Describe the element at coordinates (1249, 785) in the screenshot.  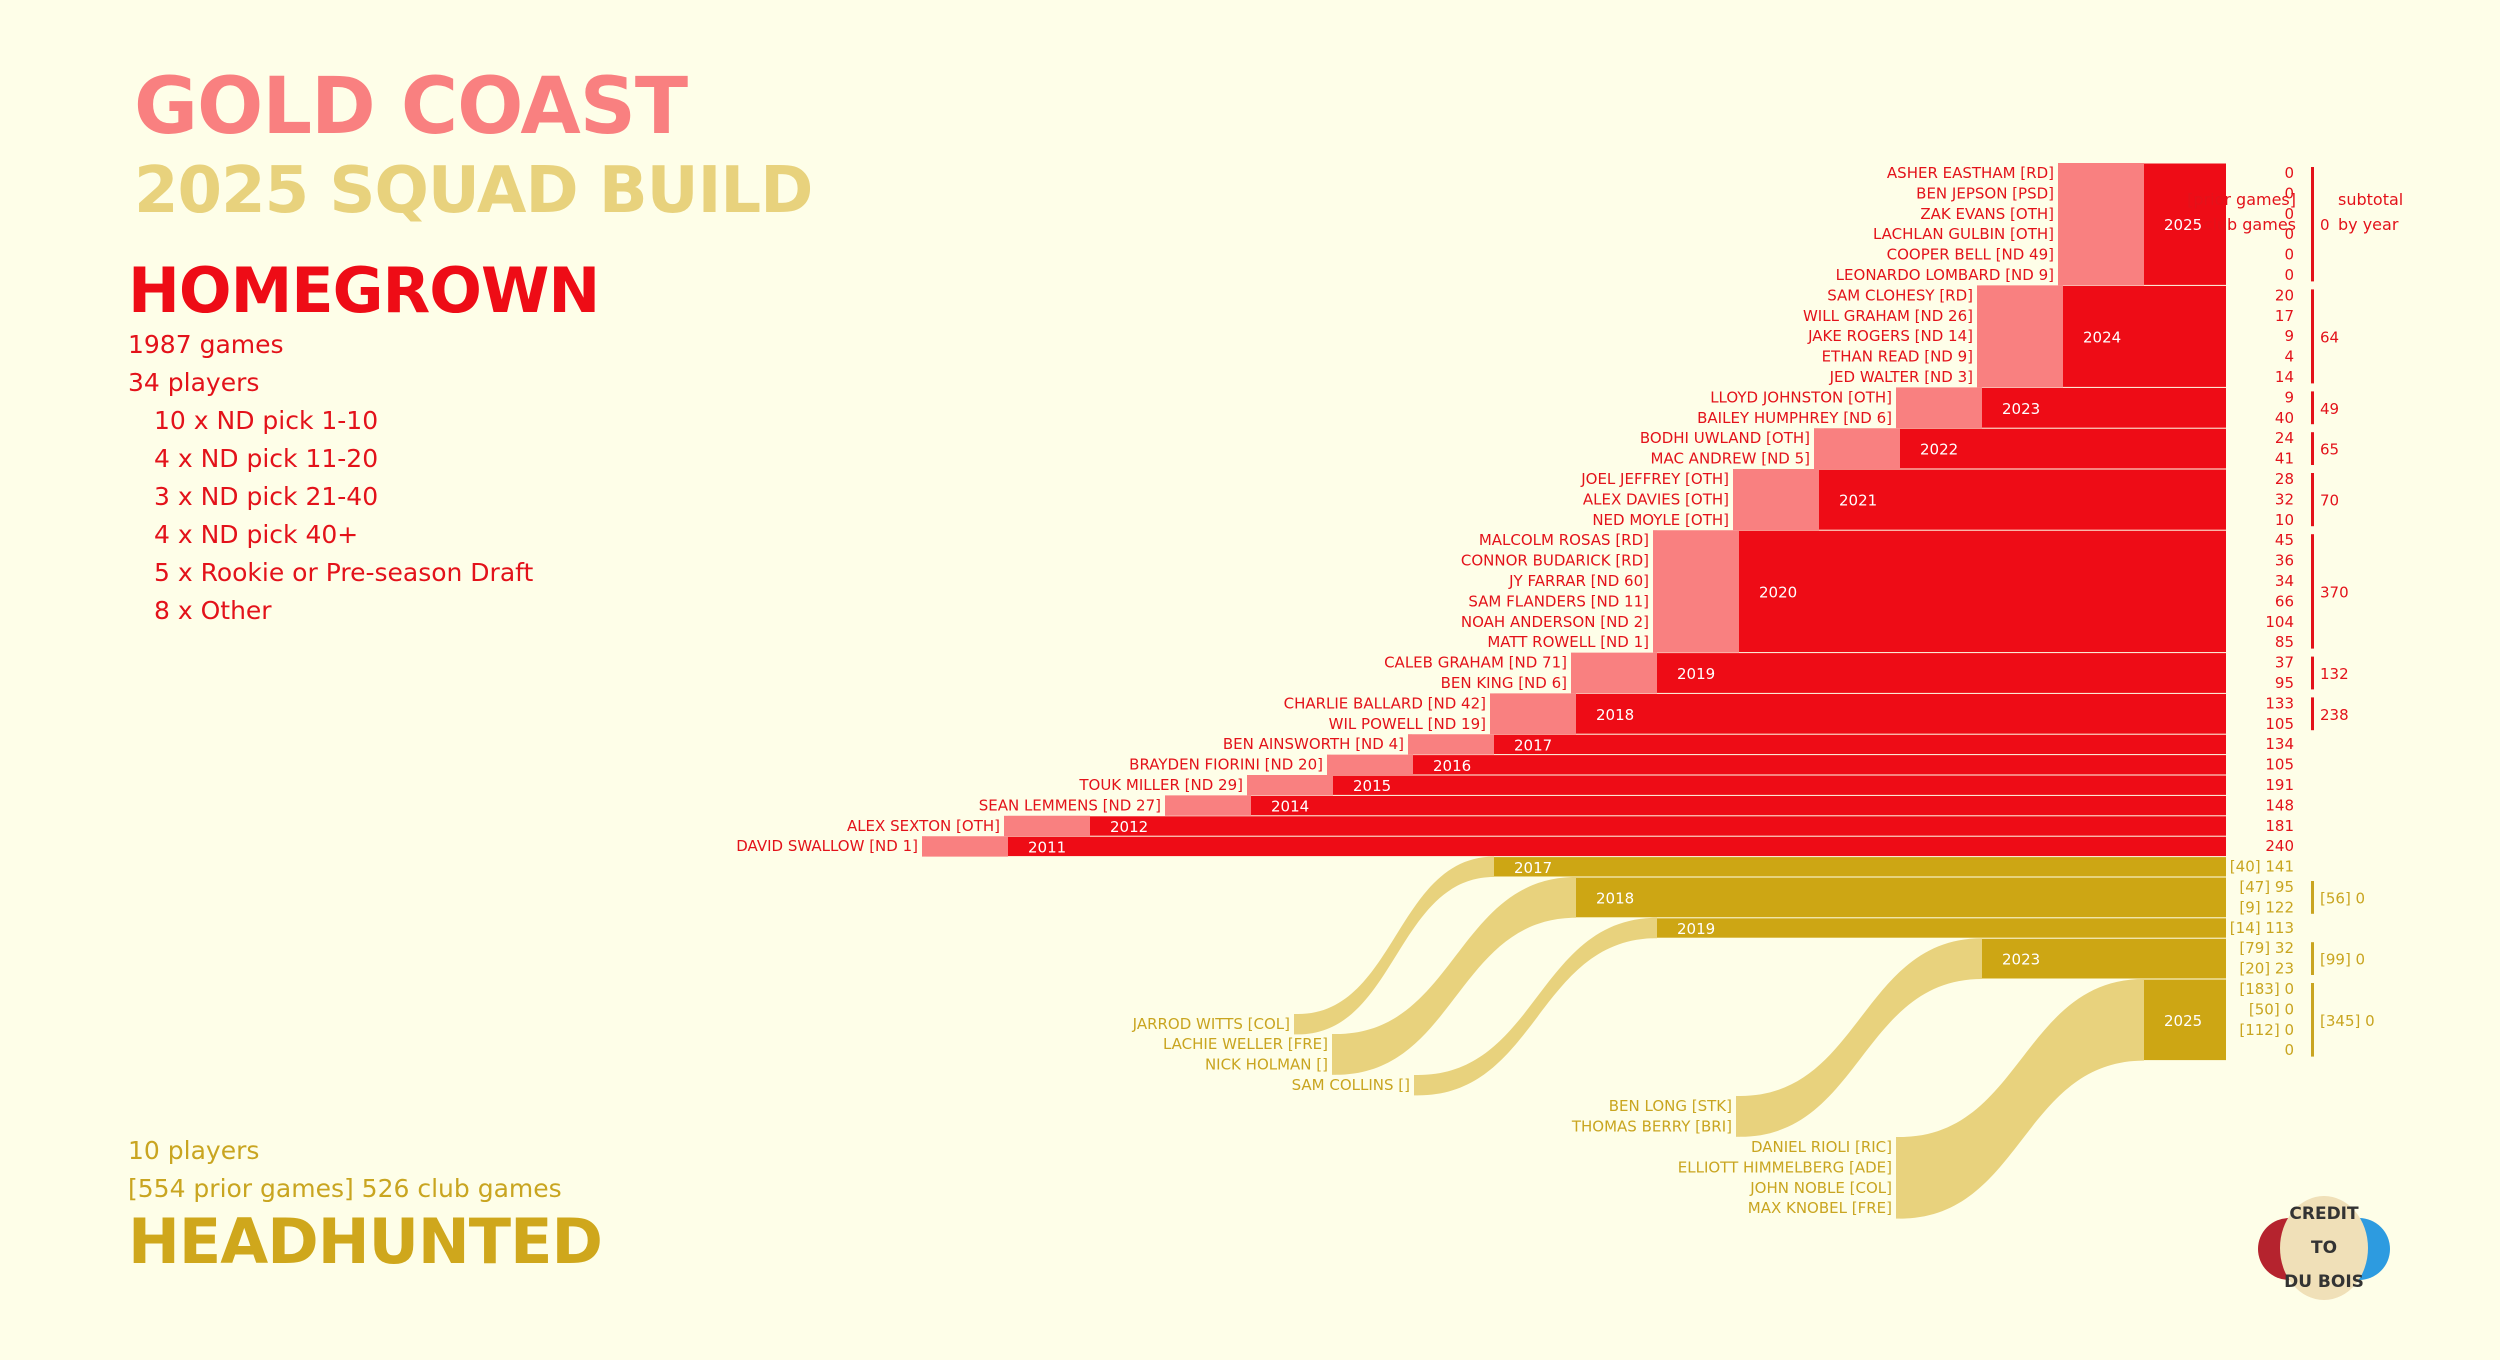
I see `homegrown-source-tick-2015` at that location.